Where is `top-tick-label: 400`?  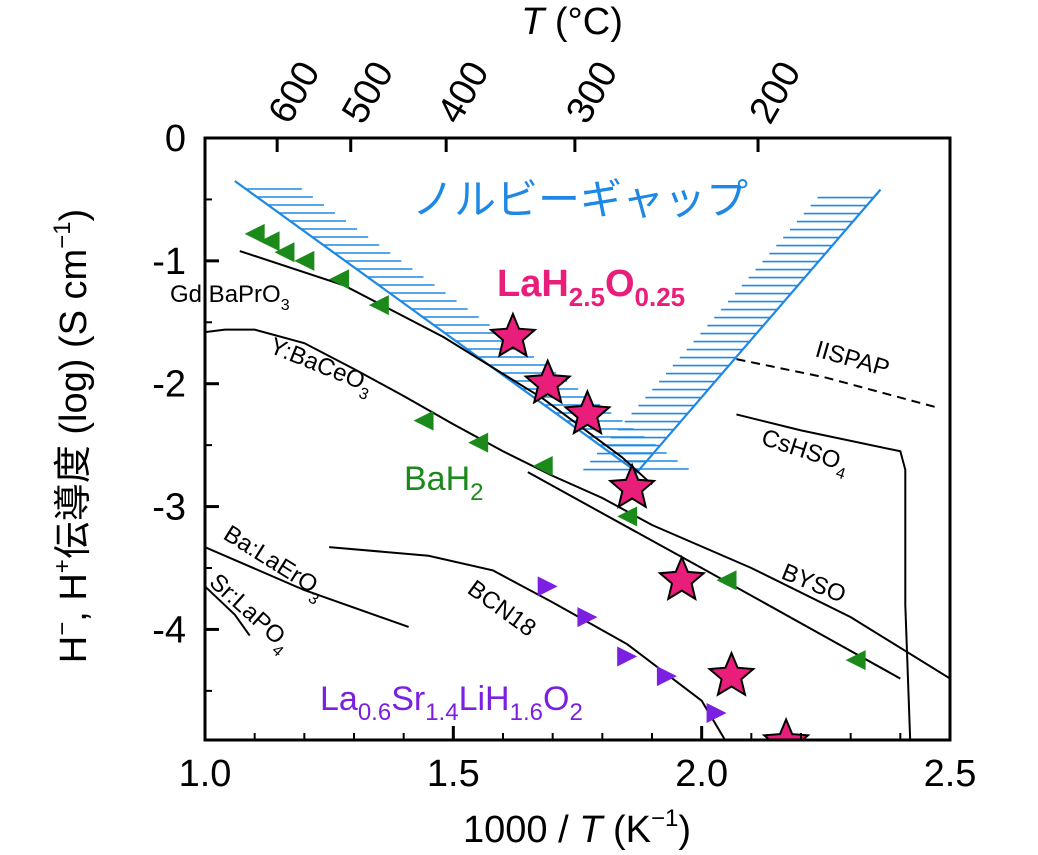 top-tick-label: 400 is located at coordinates (464, 93).